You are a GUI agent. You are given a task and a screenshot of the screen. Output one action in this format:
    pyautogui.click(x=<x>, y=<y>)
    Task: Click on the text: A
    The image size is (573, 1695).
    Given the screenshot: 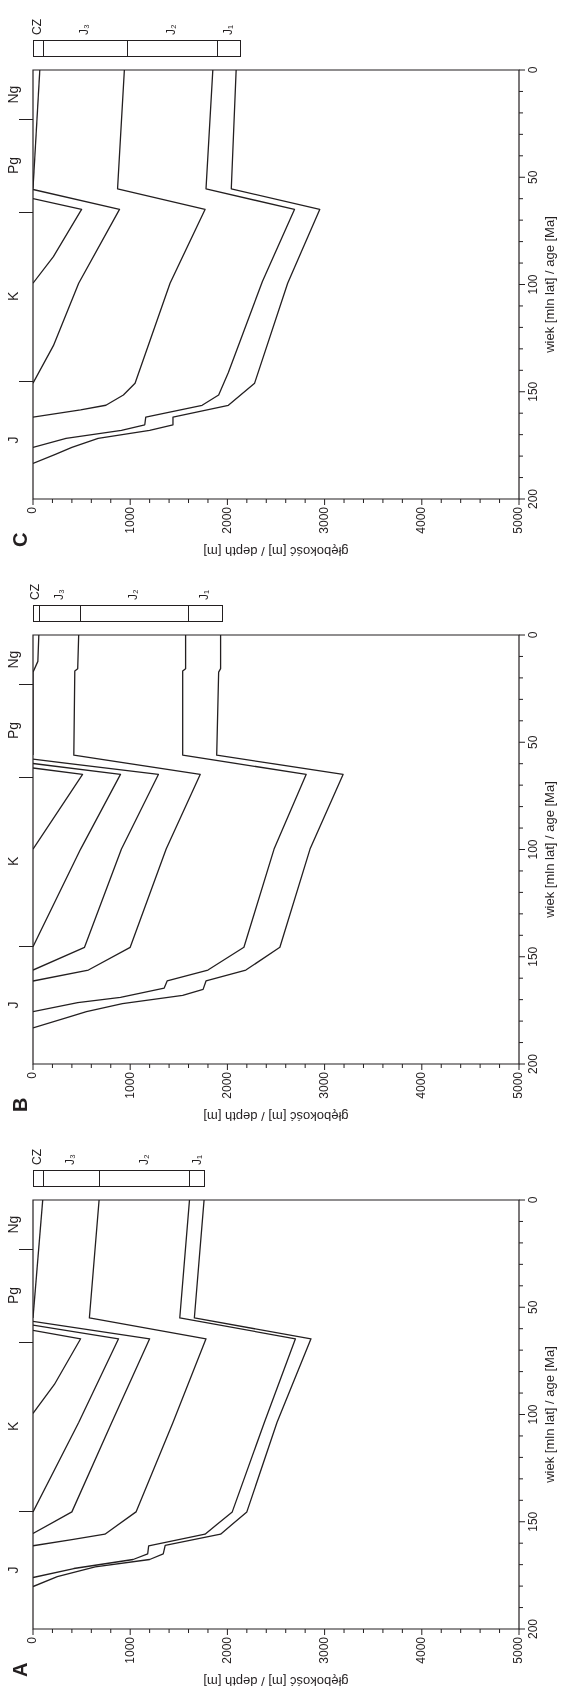 What is the action you would take?
    pyautogui.click(x=19, y=1669)
    